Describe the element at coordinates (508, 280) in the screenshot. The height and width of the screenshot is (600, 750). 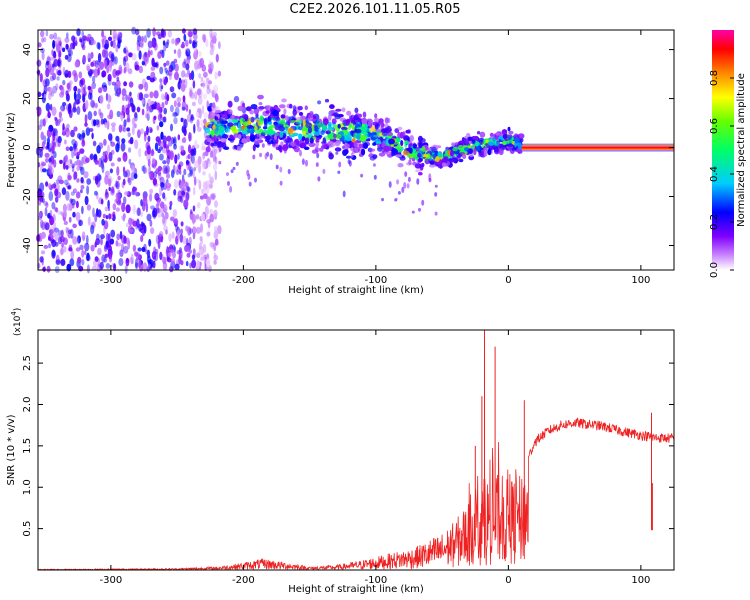
I see `spectrogram-x-tick-label: 0` at that location.